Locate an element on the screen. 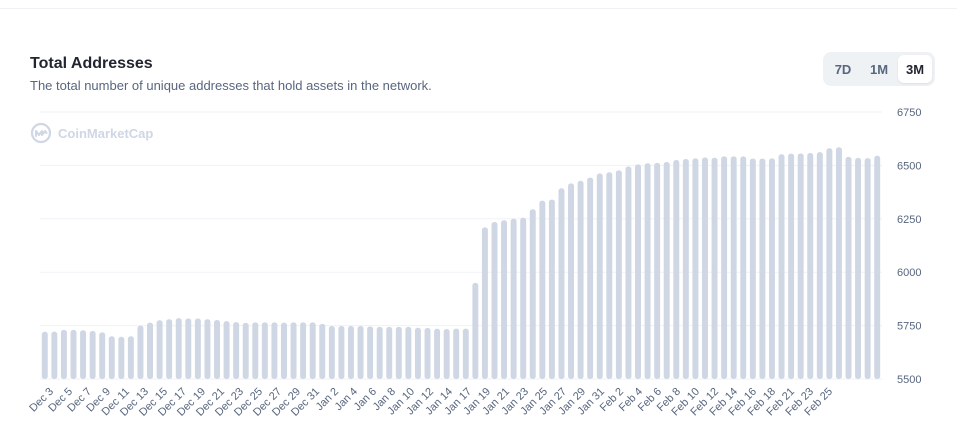  y-tick-label: 6250 is located at coordinates (909, 220).